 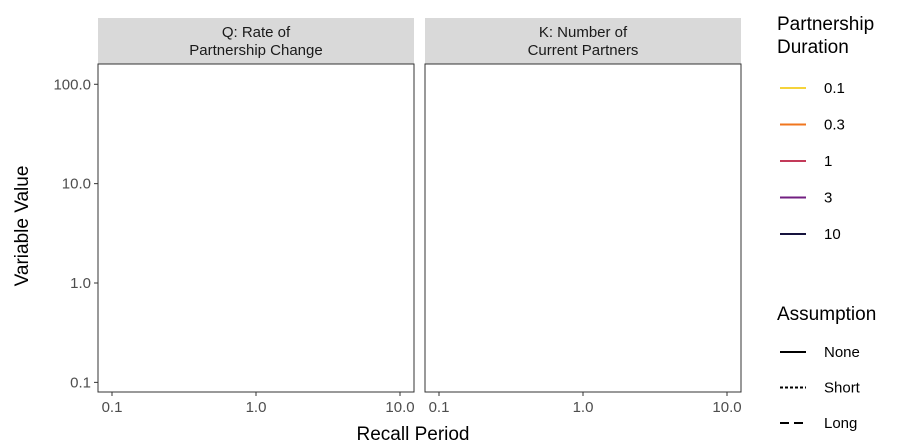 What do you see at coordinates (255, 50) in the screenshot?
I see `panel-title-line: Partnership Change` at bounding box center [255, 50].